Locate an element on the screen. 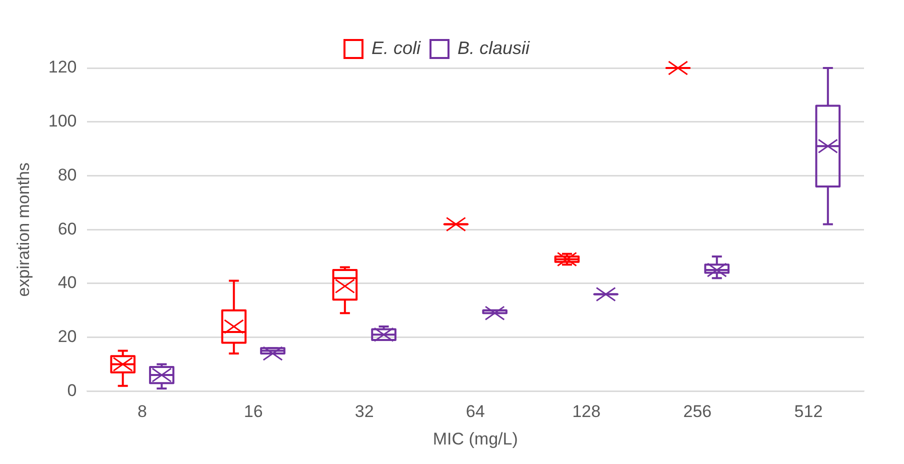  x-tick-label: 128 is located at coordinates (586, 412).